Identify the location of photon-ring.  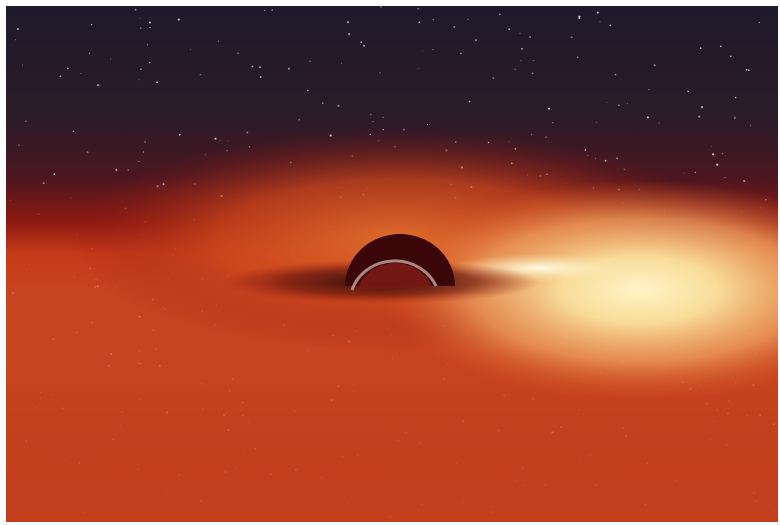
(394, 275).